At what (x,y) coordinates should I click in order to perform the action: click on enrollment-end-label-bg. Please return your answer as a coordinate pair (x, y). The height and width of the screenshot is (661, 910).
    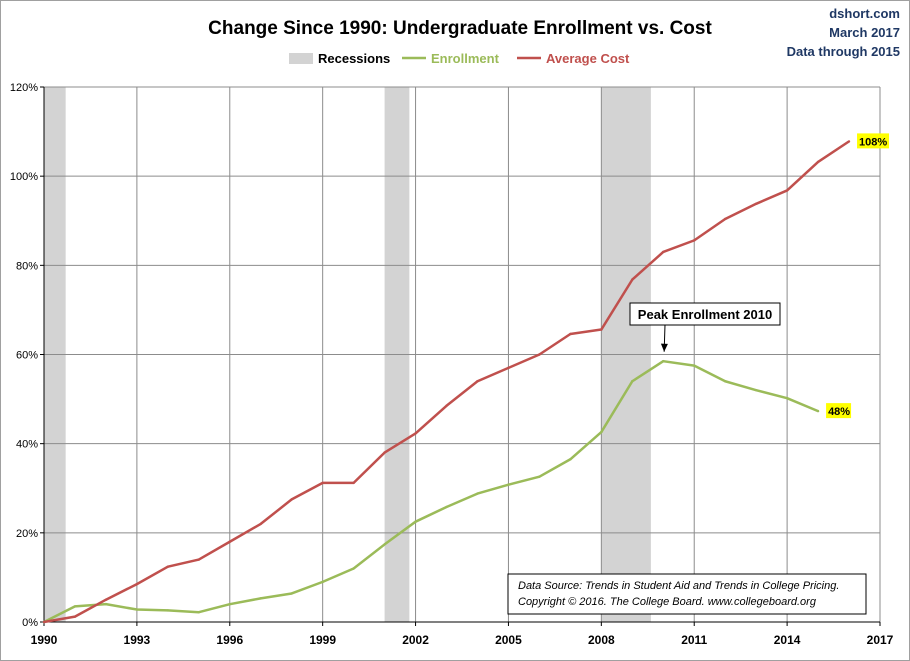
    Looking at the image, I should click on (839, 411).